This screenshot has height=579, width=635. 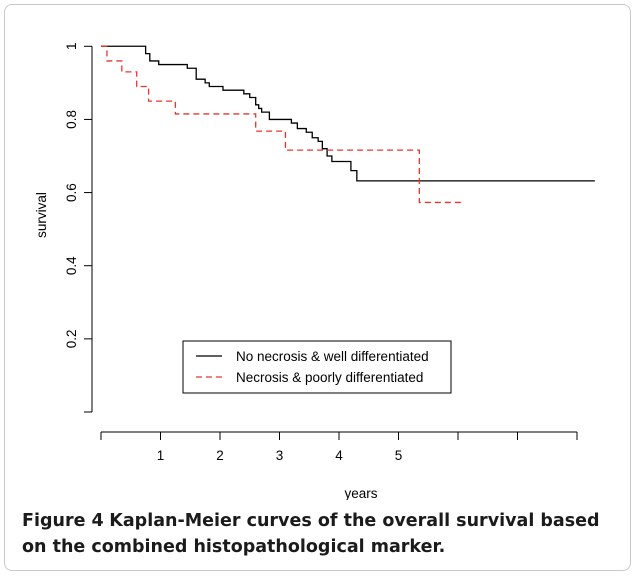 I want to click on x-tick-label: 3, so click(x=280, y=455).